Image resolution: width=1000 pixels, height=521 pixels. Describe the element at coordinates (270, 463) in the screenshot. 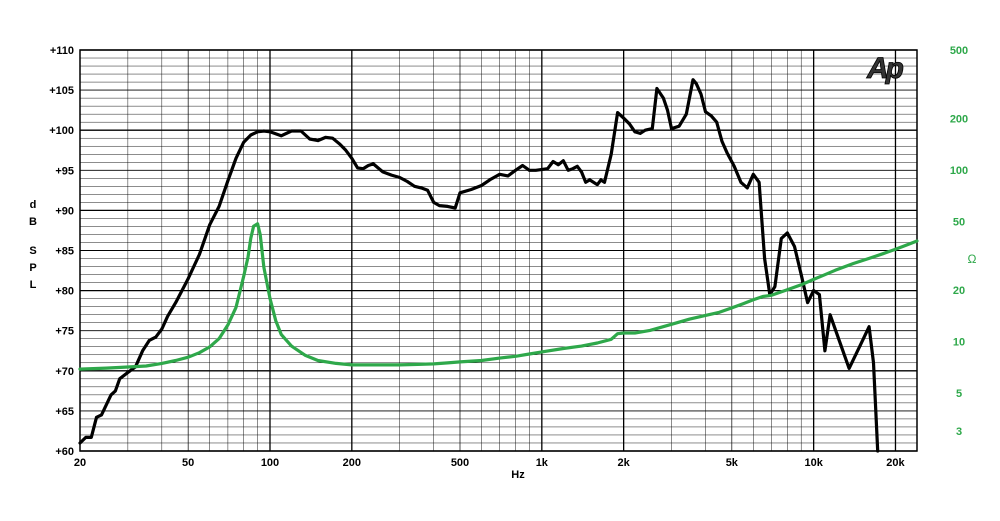

I see `x-tick-label: 100` at that location.